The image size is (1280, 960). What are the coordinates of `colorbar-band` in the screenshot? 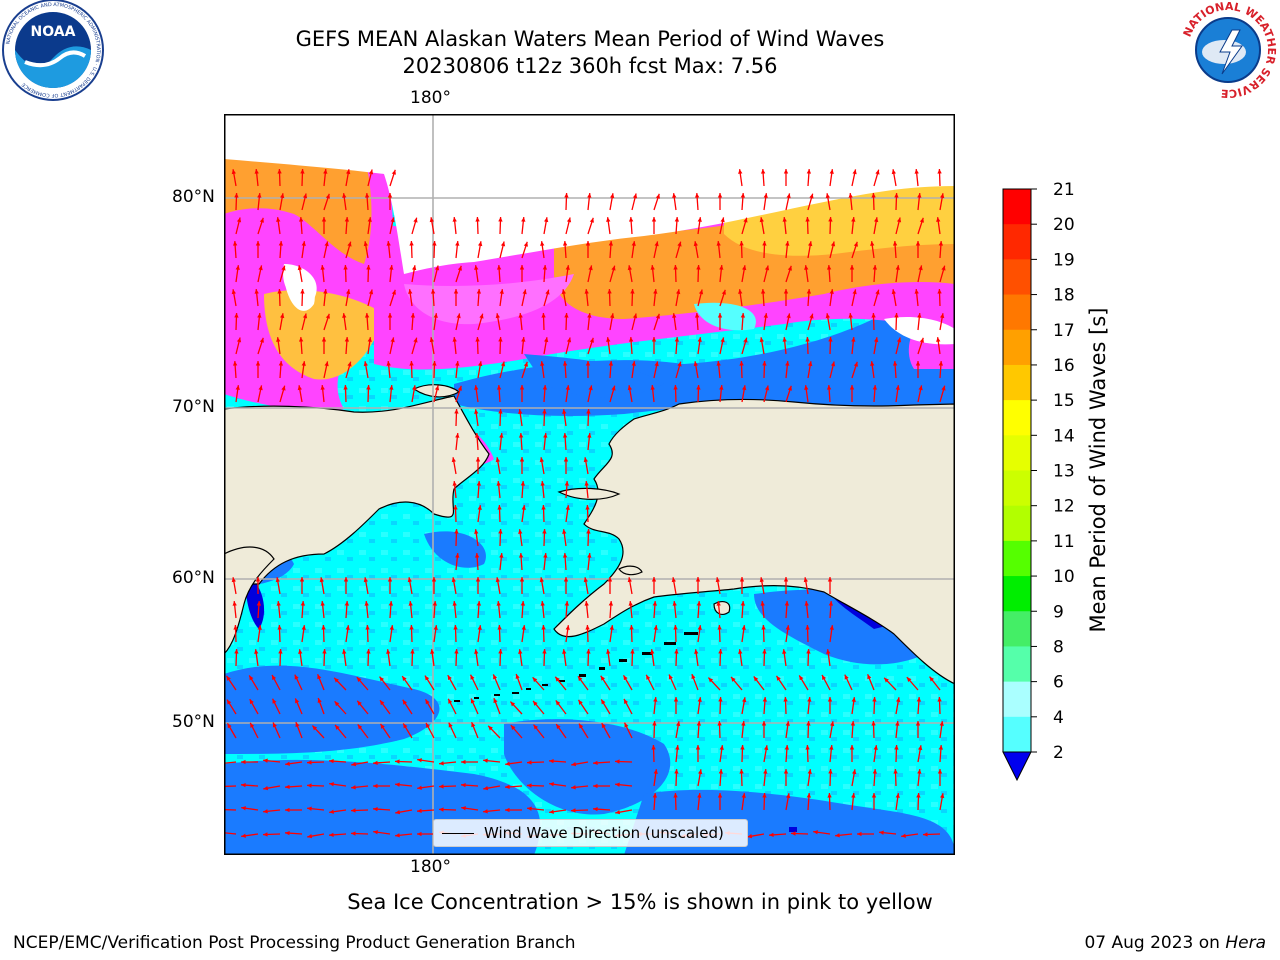 It's located at (1017, 664).